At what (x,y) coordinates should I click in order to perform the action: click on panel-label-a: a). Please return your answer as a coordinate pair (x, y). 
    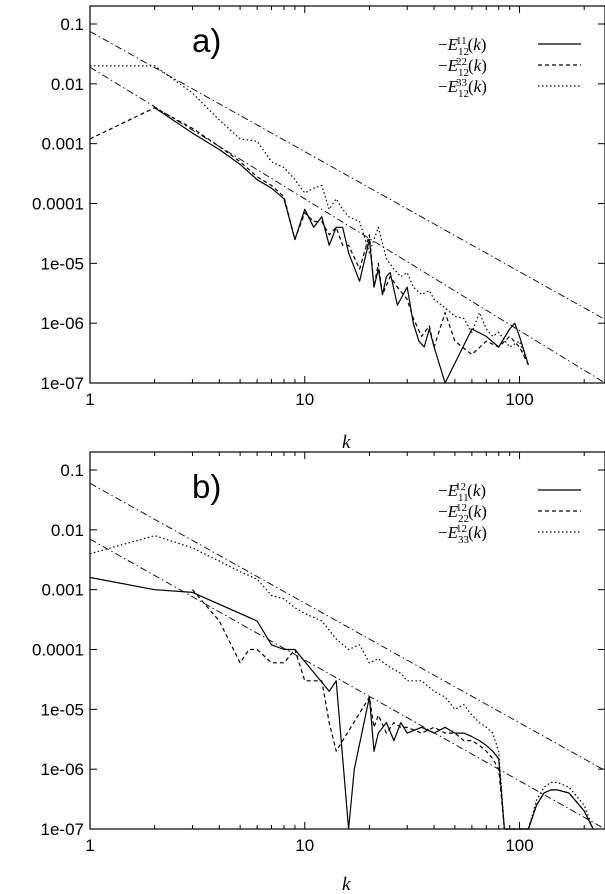
    Looking at the image, I should click on (206, 40).